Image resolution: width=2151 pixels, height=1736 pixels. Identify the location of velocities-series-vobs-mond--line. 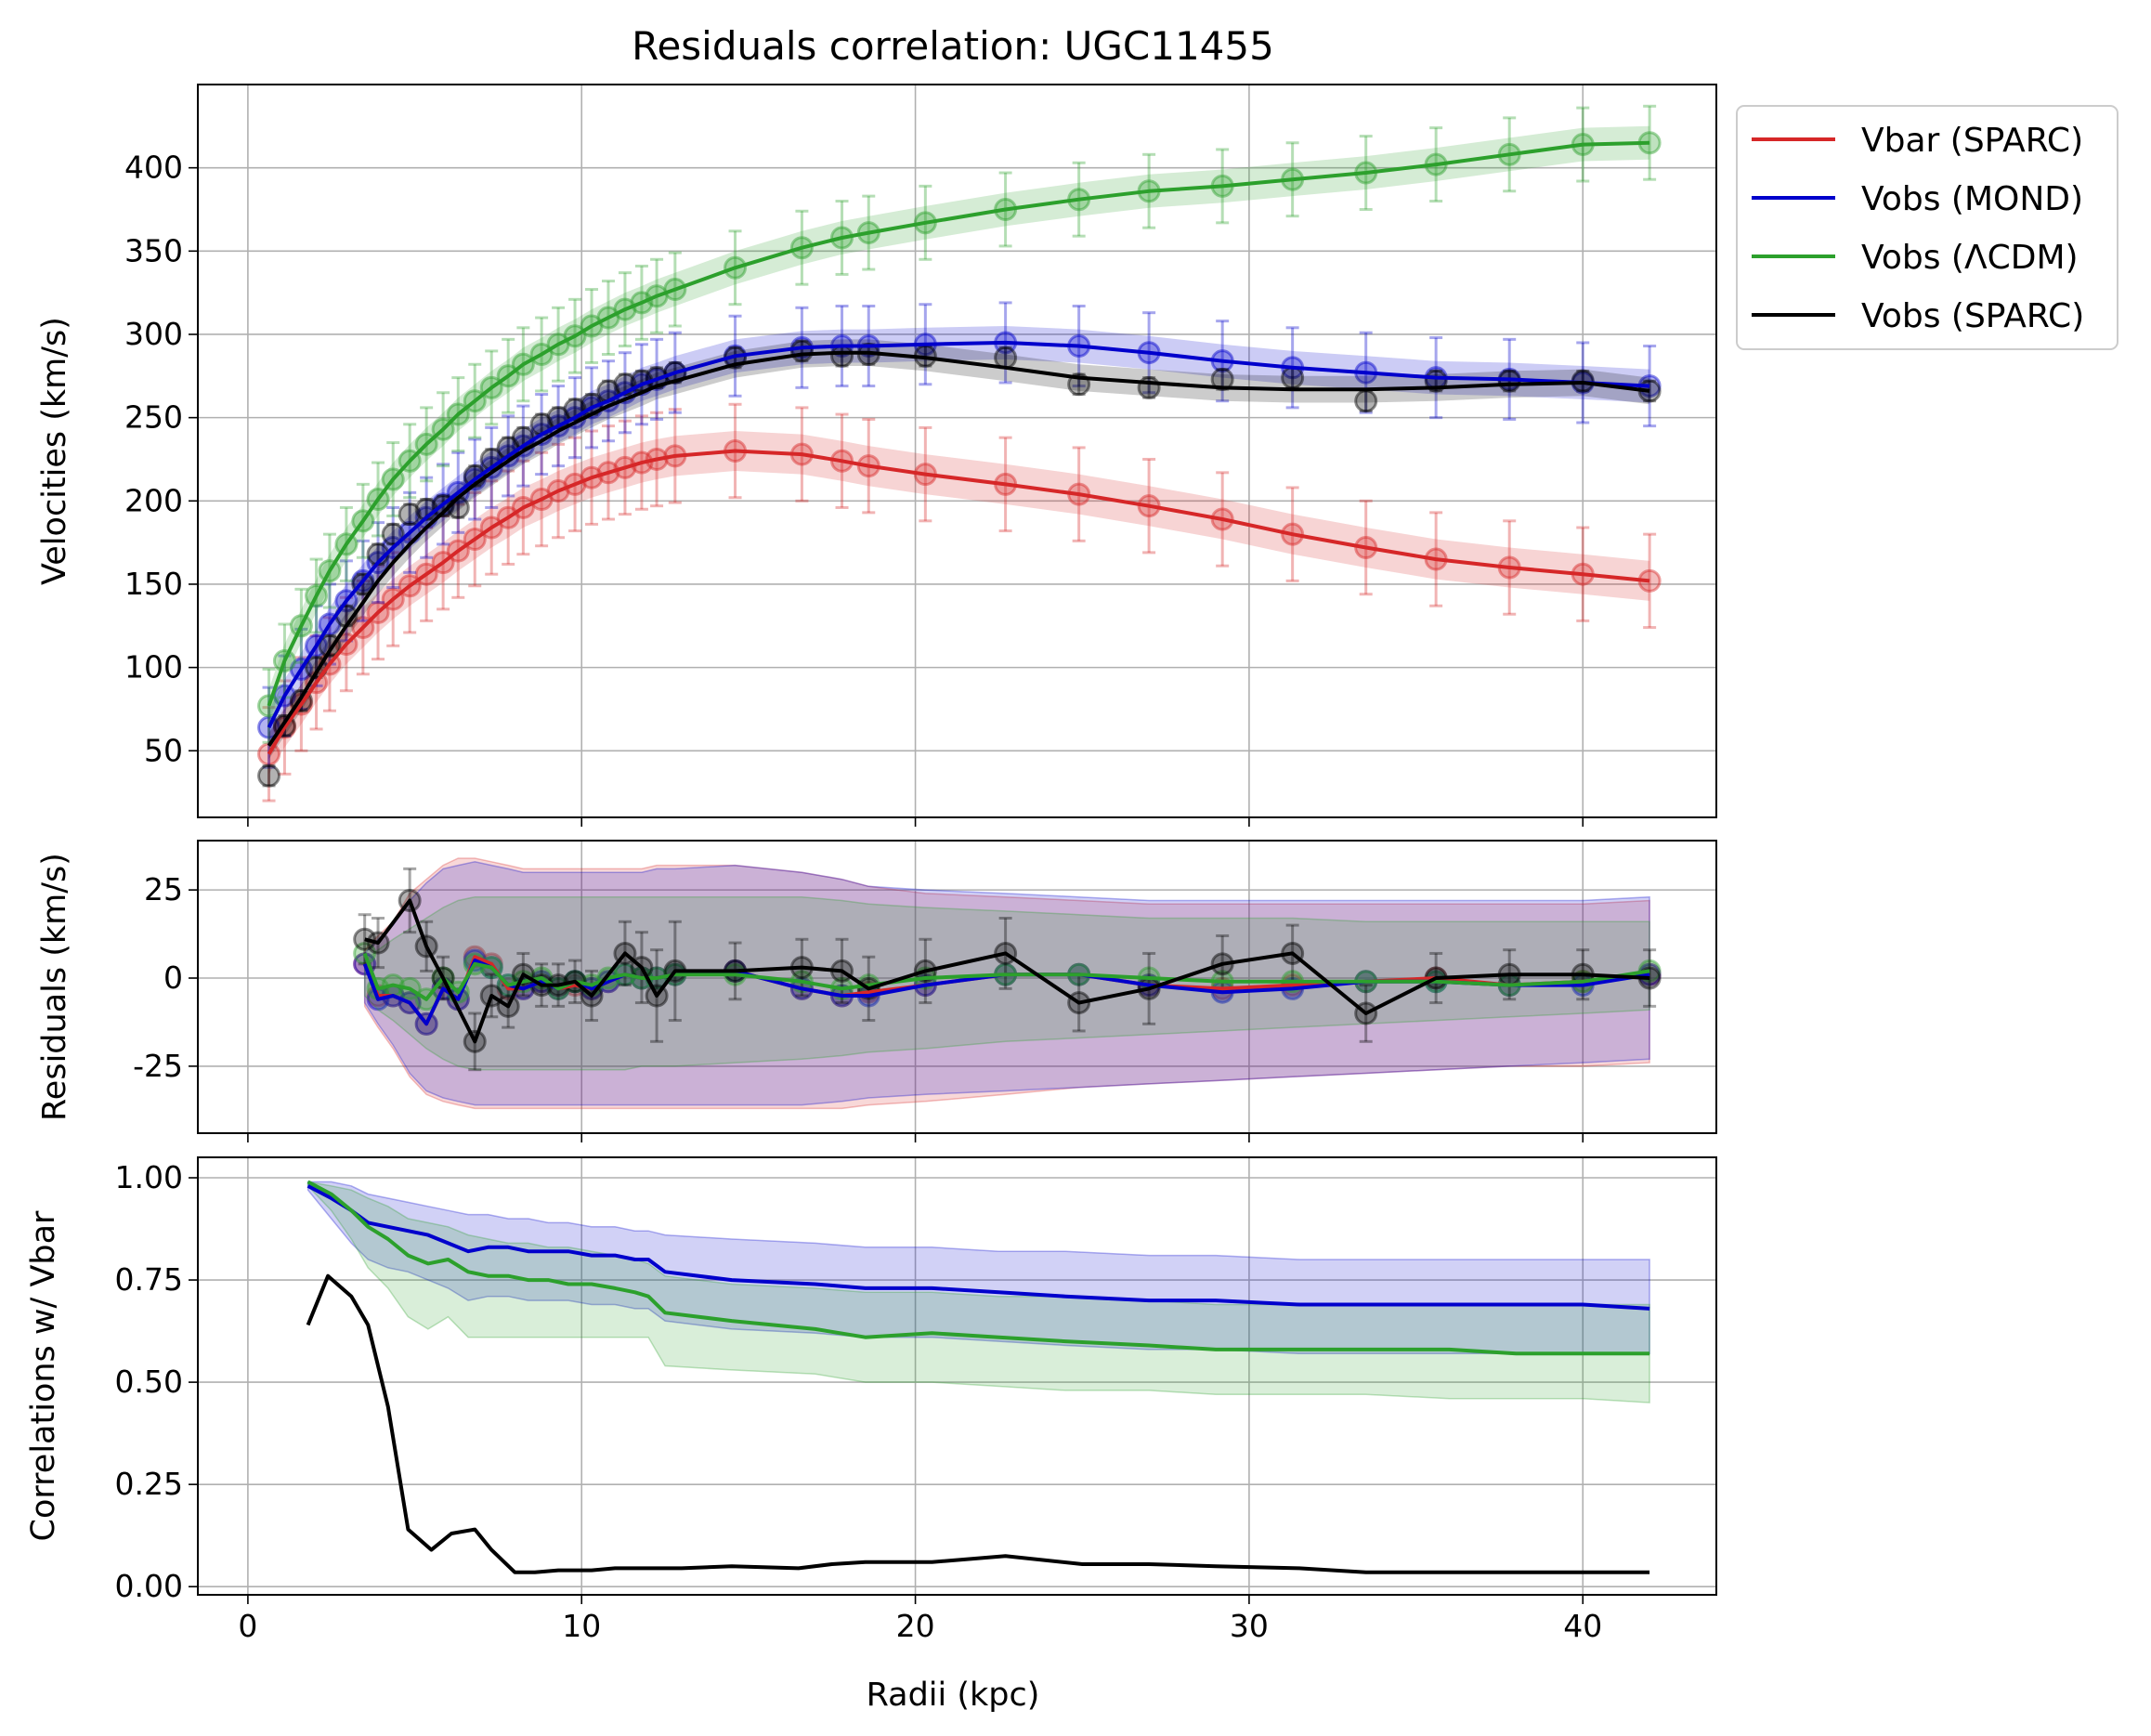
(958, 534).